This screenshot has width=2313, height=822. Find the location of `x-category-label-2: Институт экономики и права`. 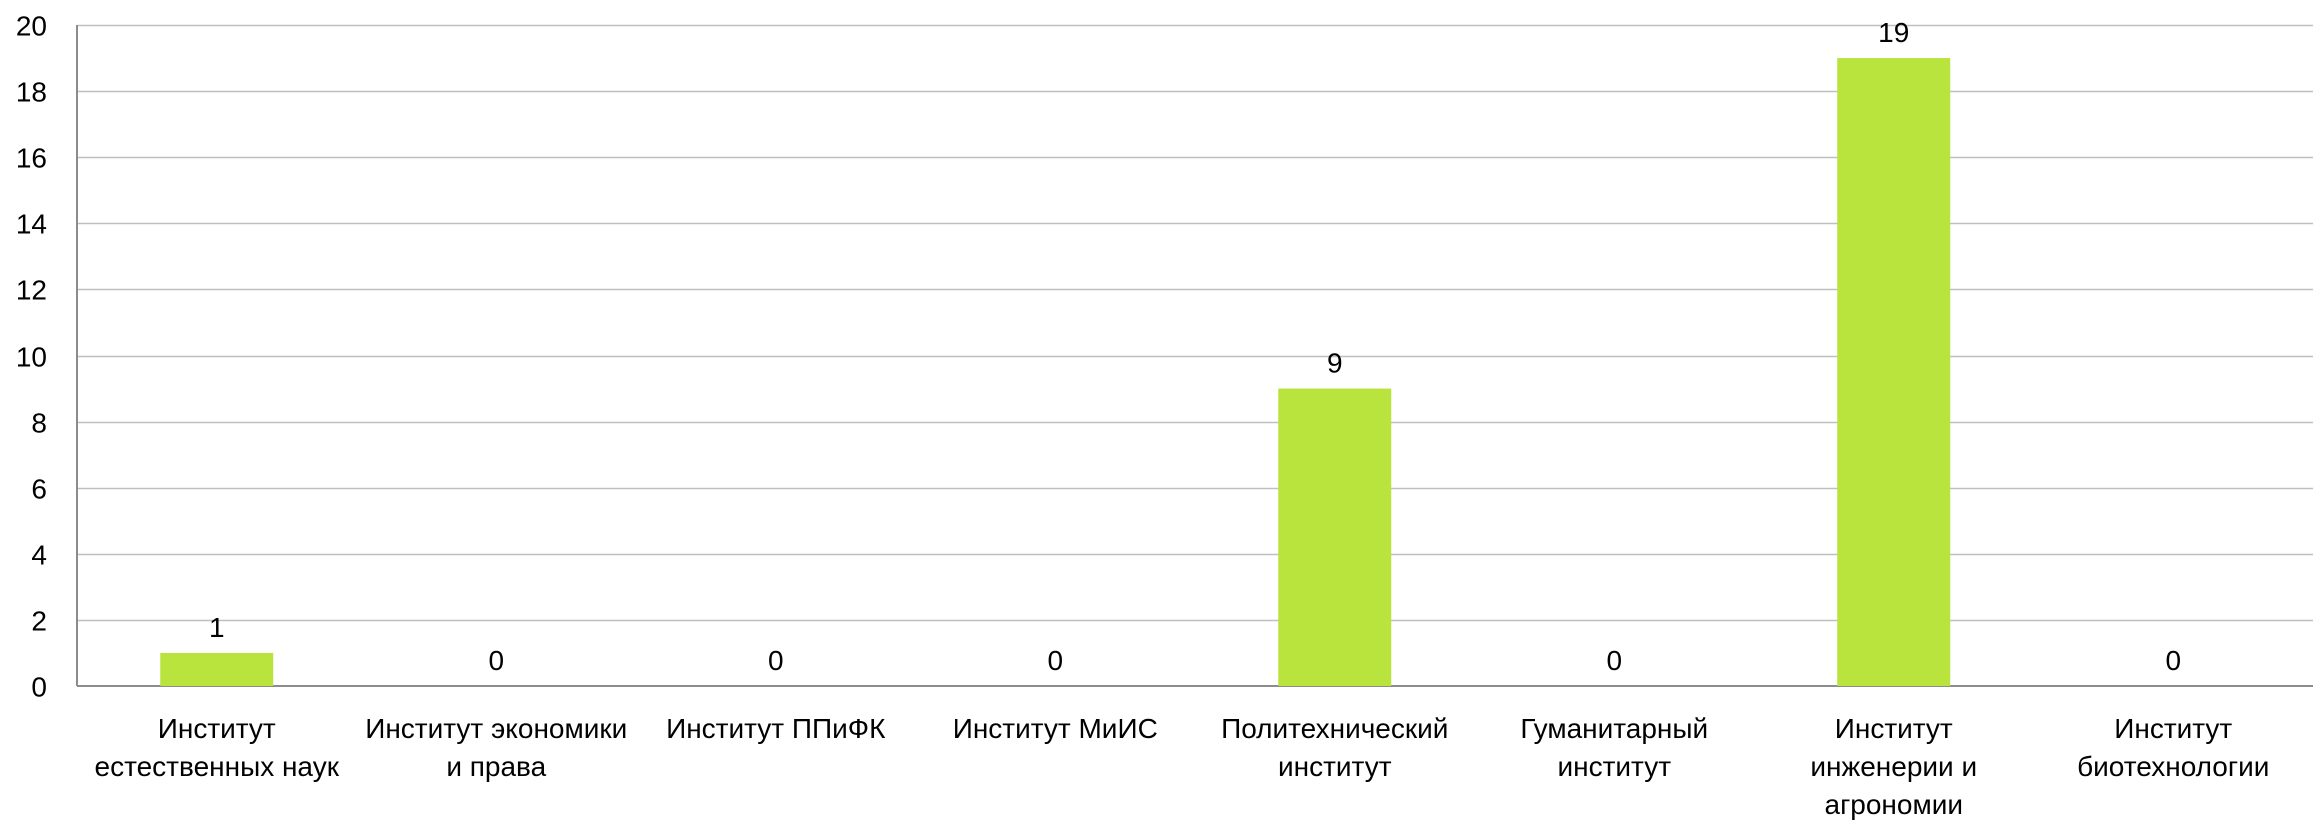

x-category-label-2: Институт экономики и права is located at coordinates (496, 747).